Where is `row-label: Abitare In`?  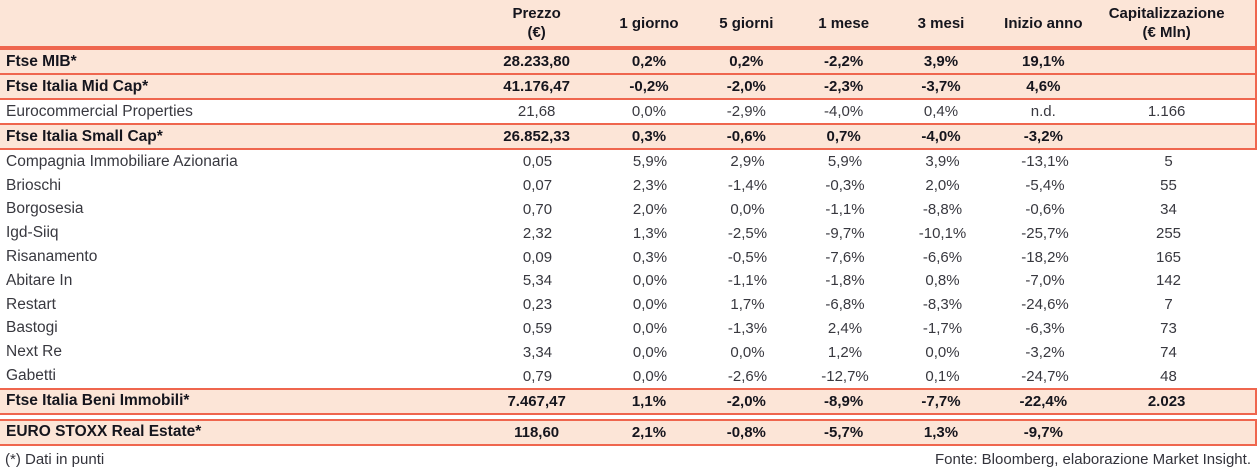 row-label: Abitare In is located at coordinates (39, 280).